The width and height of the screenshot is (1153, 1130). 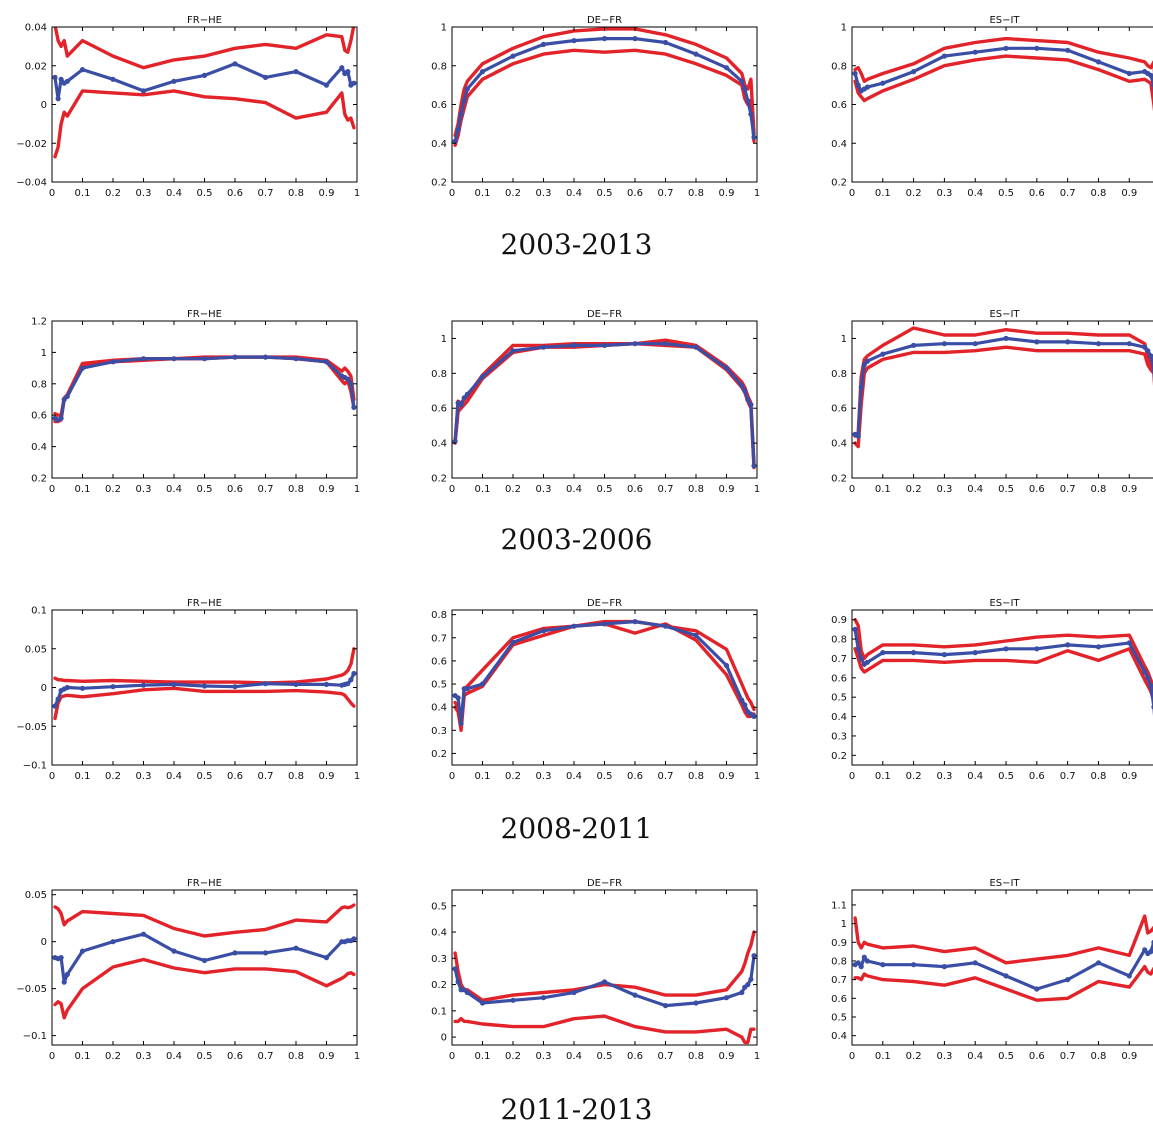 What do you see at coordinates (1003, 83) in the screenshot?
I see `chart-2003-2013-esit-lower-line` at bounding box center [1003, 83].